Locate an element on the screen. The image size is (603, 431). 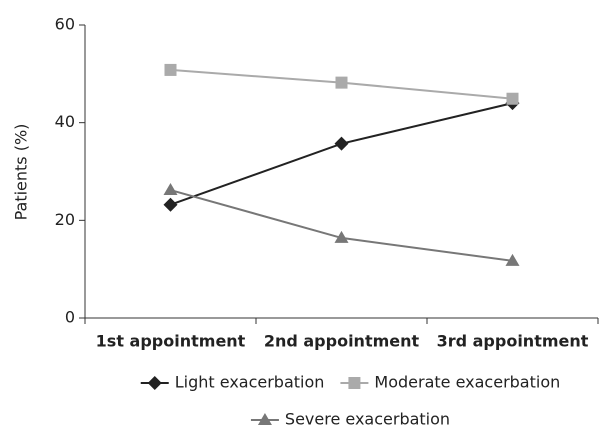
legend-label: Severe exacerbation is located at coordinates (367, 419).